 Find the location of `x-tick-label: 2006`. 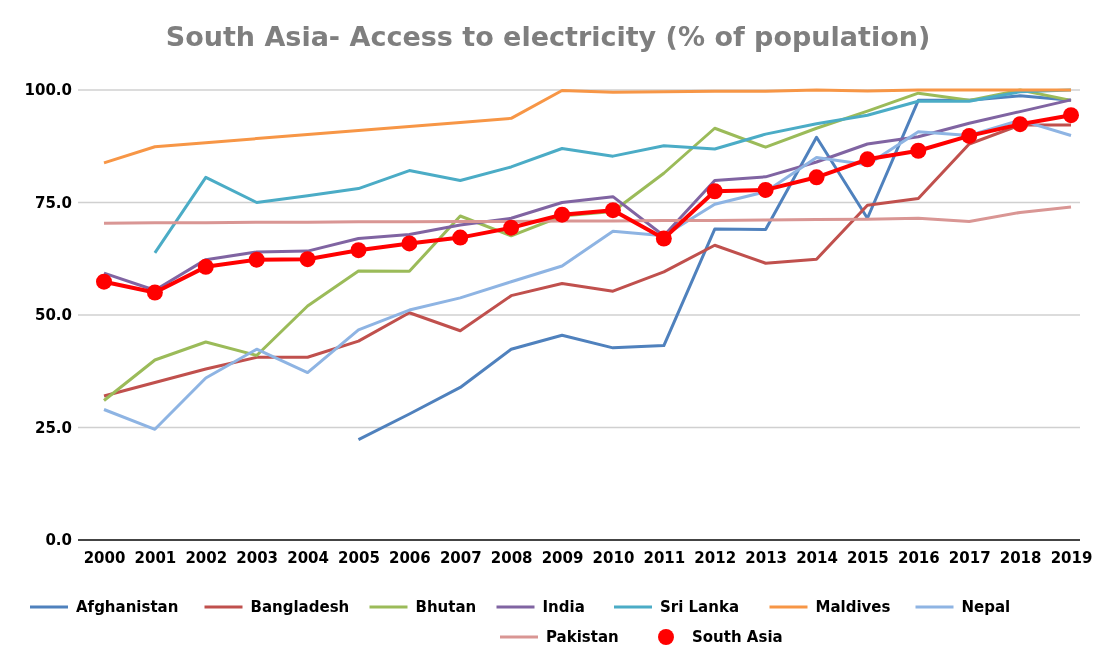

x-tick-label: 2006 is located at coordinates (409, 557).